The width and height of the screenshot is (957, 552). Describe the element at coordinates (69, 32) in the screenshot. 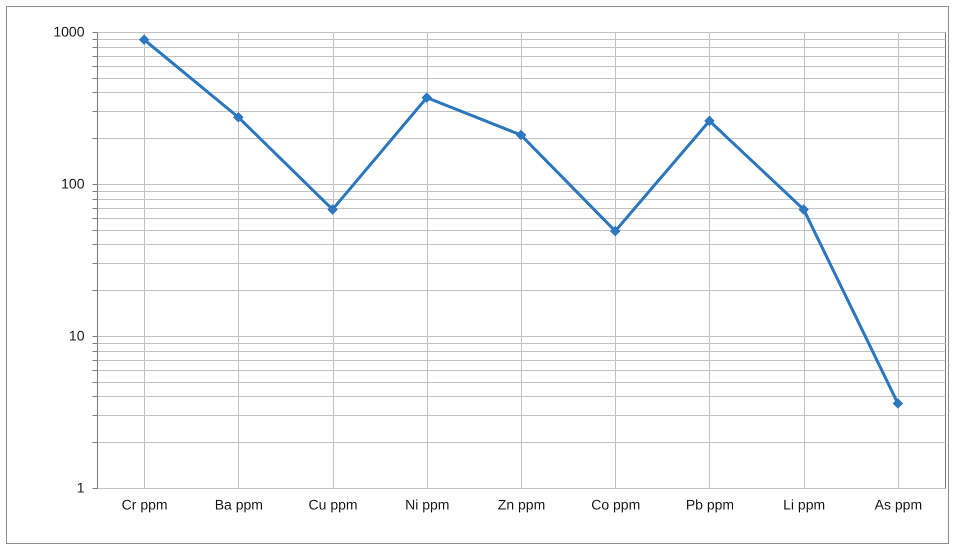

I see `y-tick-label: 1000` at that location.